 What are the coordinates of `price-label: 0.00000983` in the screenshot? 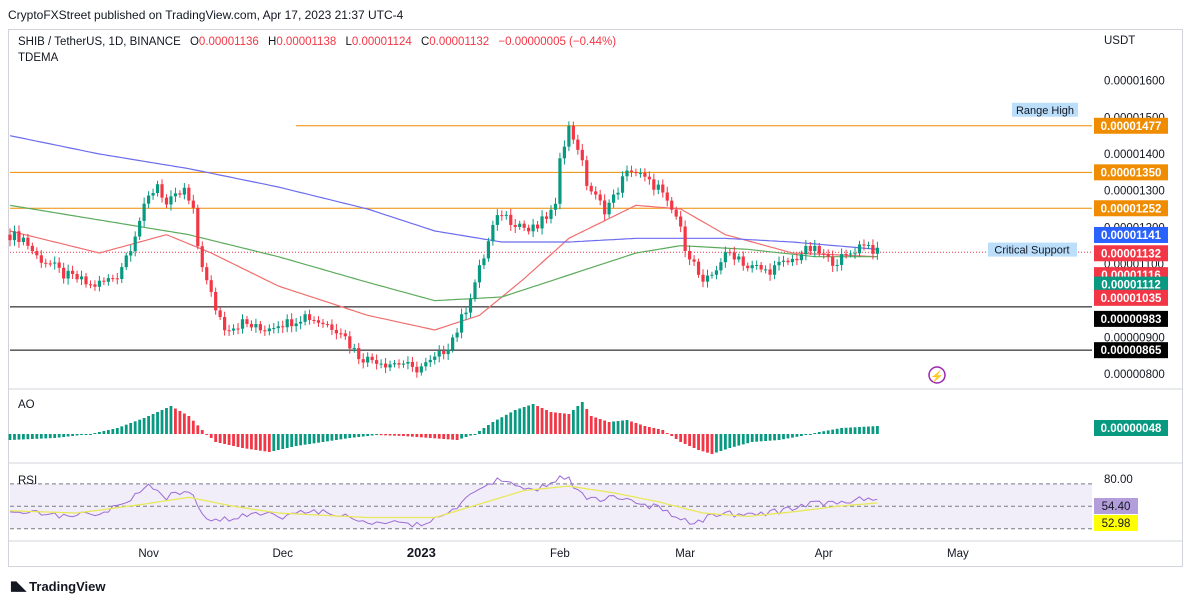 It's located at (1131, 320).